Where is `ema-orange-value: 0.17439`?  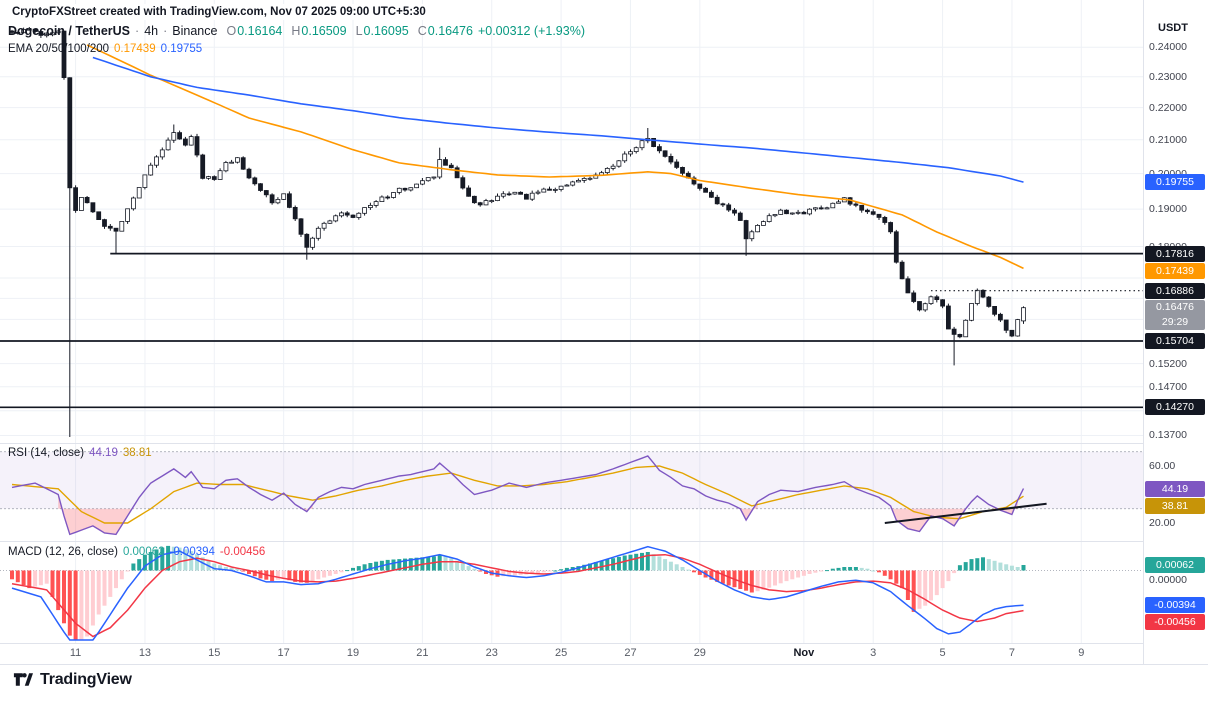
ema-orange-value: 0.17439 is located at coordinates (135, 49).